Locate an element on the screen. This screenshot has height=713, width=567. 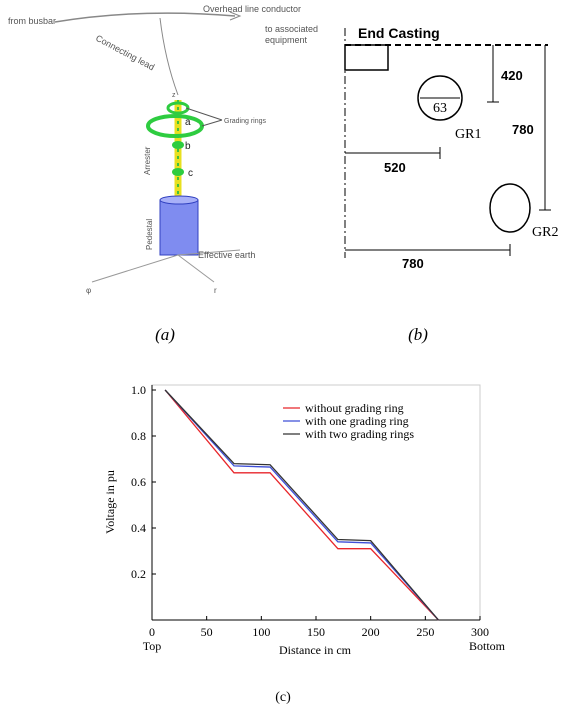
pedestal-top is located at coordinates (179, 200).